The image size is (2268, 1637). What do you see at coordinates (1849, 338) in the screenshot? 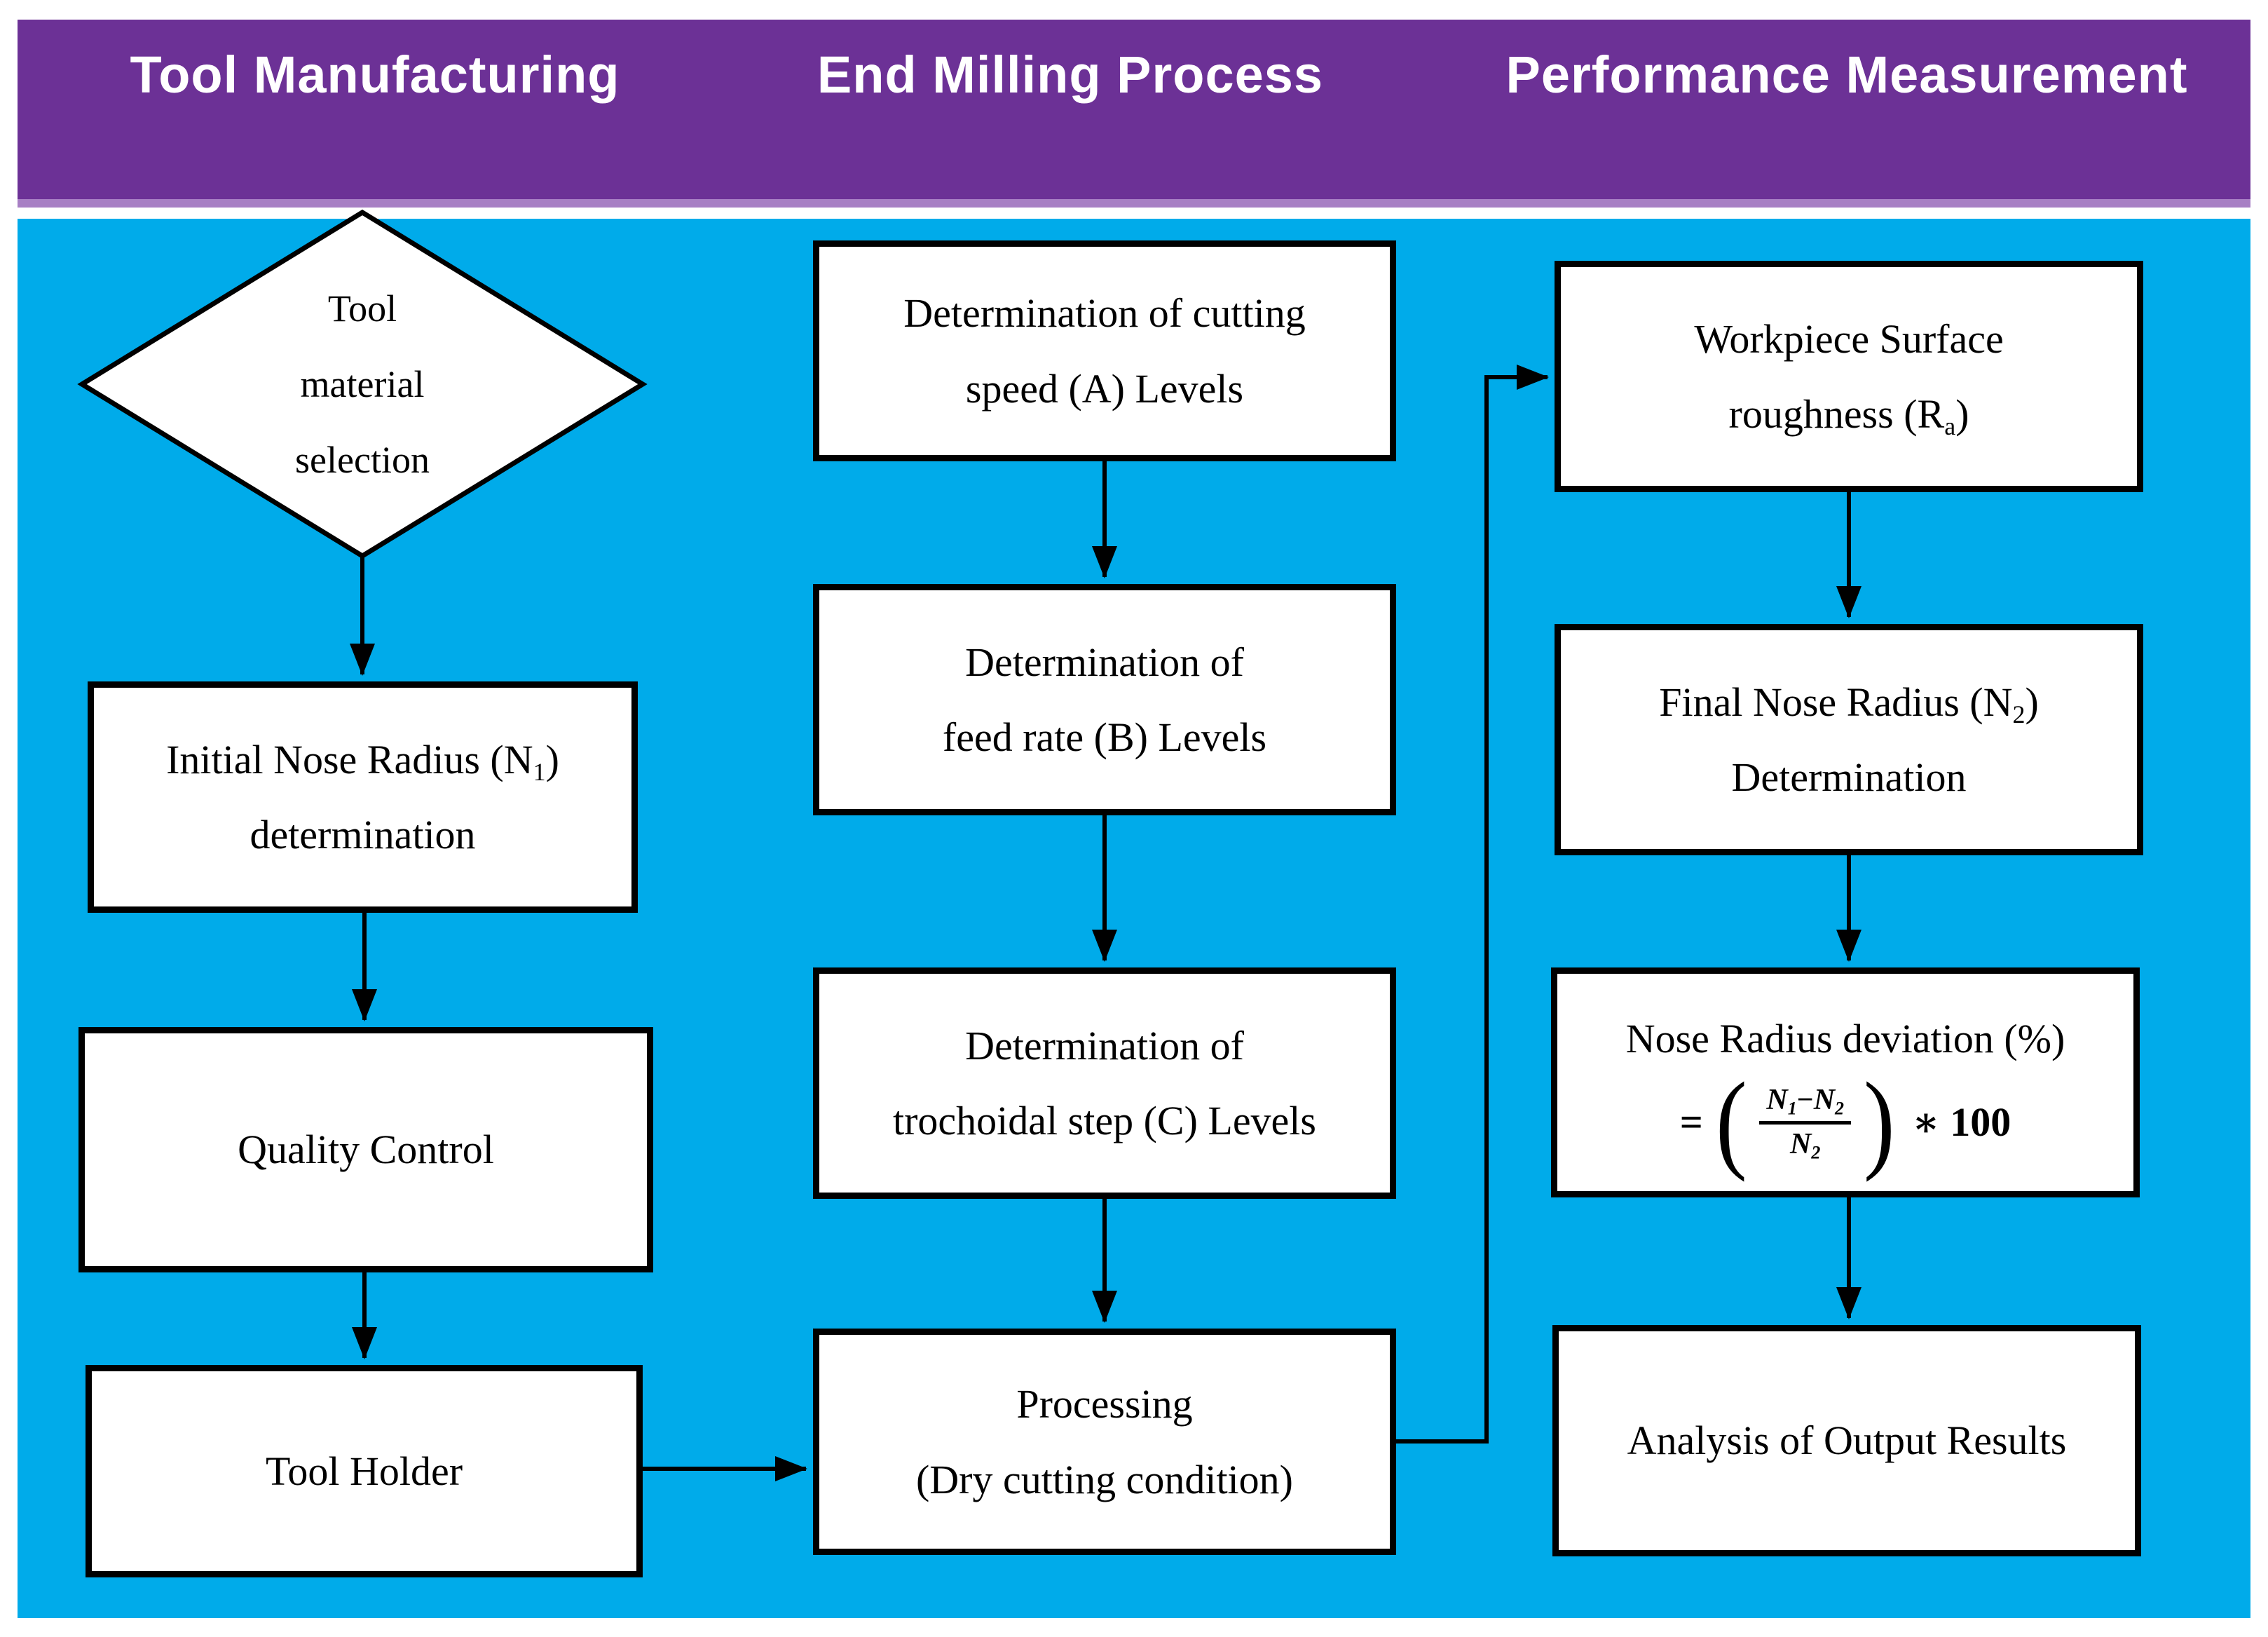
I see `node-text: Workpiece Surface` at bounding box center [1849, 338].